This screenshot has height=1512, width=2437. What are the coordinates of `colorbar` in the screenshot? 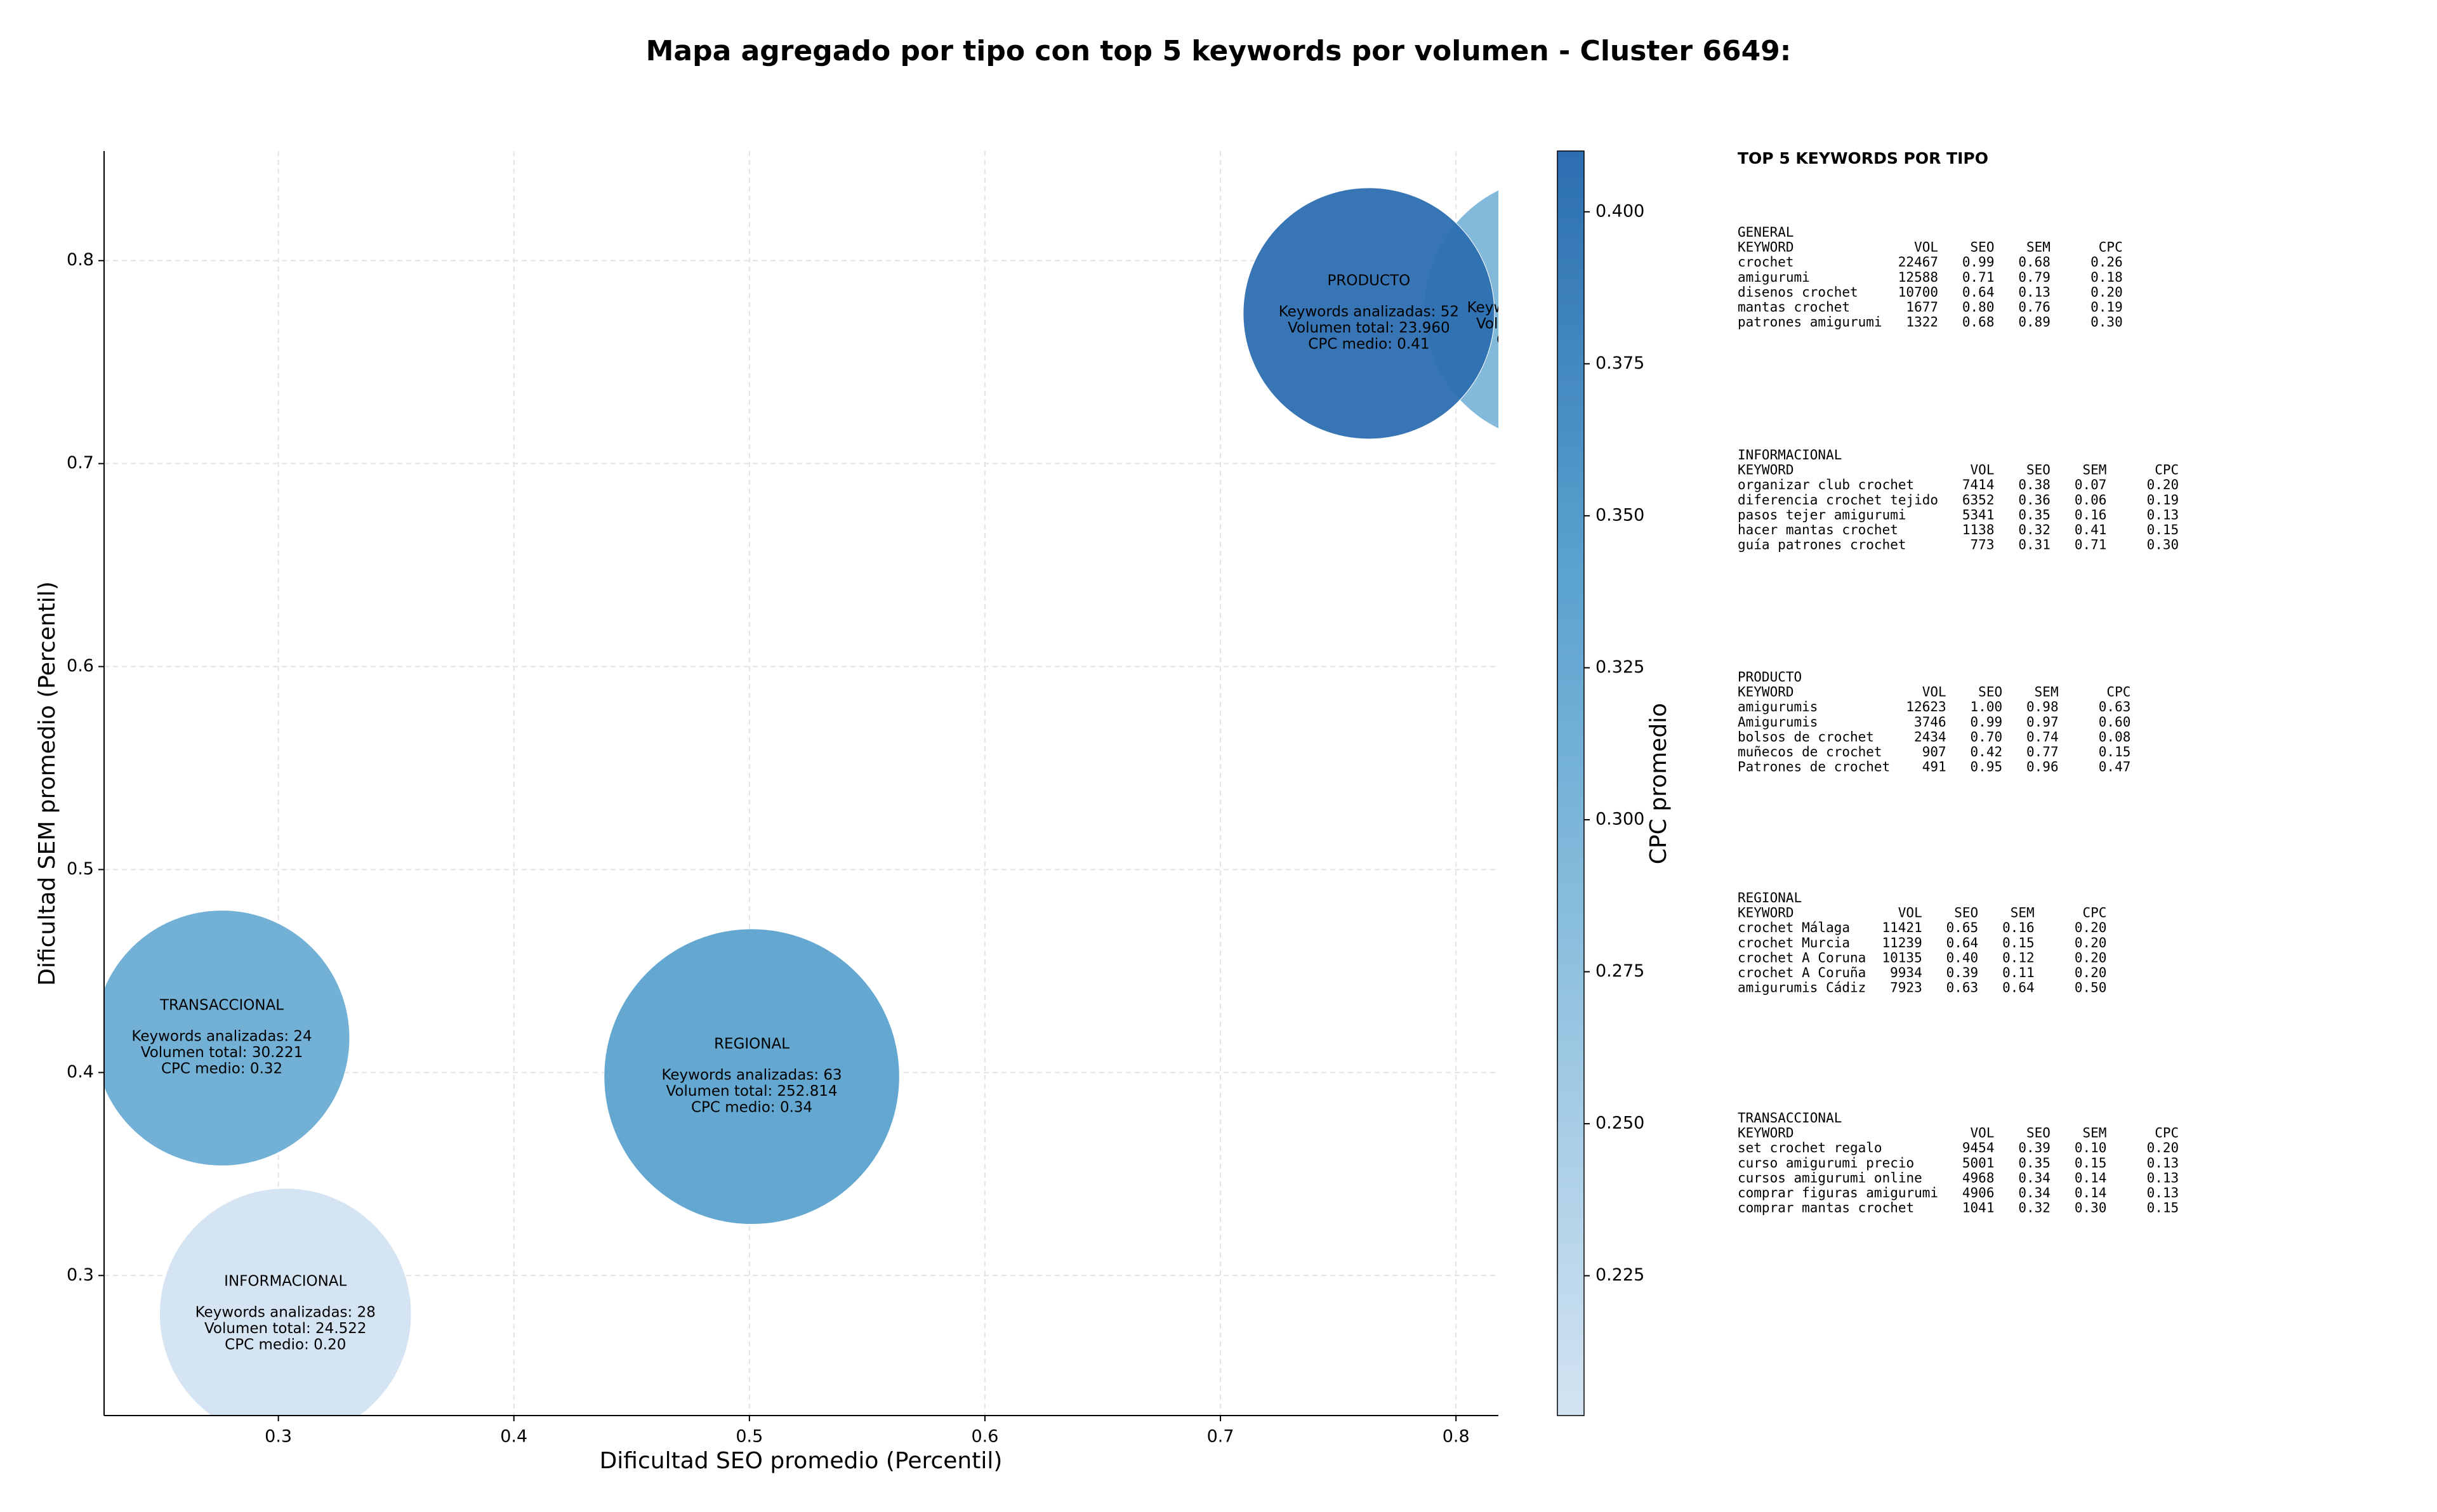 It's located at (1571, 783).